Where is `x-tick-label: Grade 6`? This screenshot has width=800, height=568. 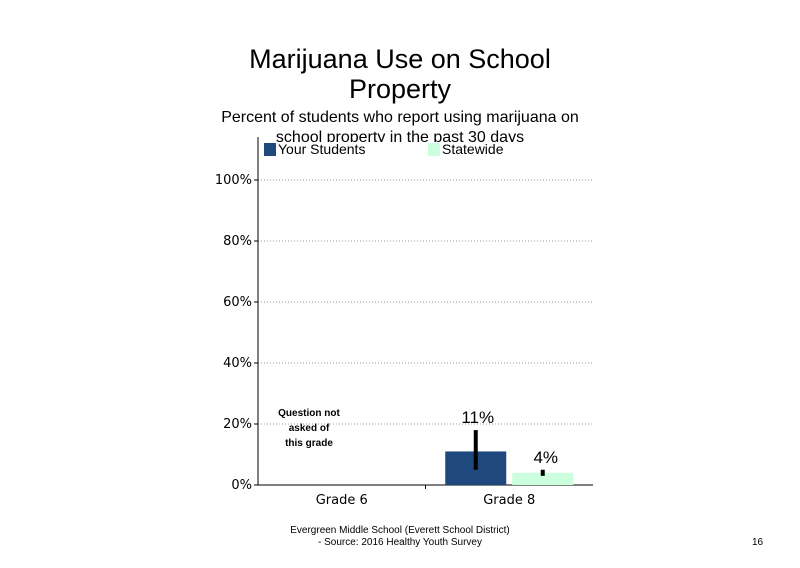 x-tick-label: Grade 6 is located at coordinates (342, 500).